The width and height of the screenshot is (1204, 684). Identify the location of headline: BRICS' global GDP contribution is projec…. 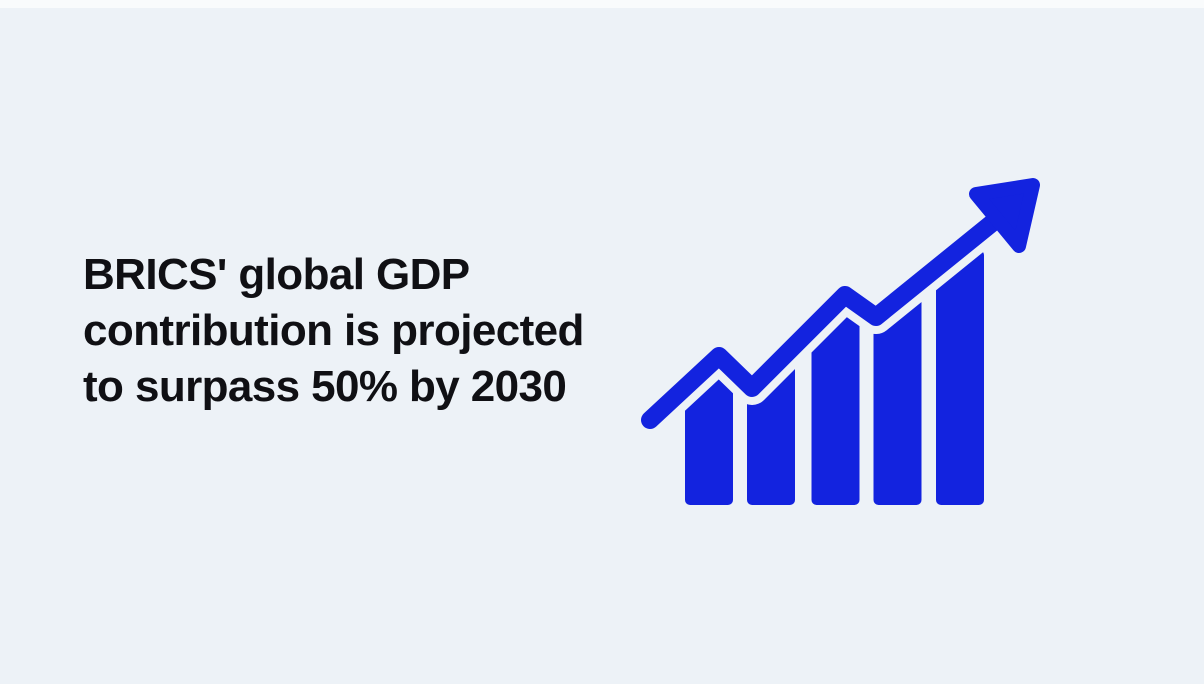
(333, 331).